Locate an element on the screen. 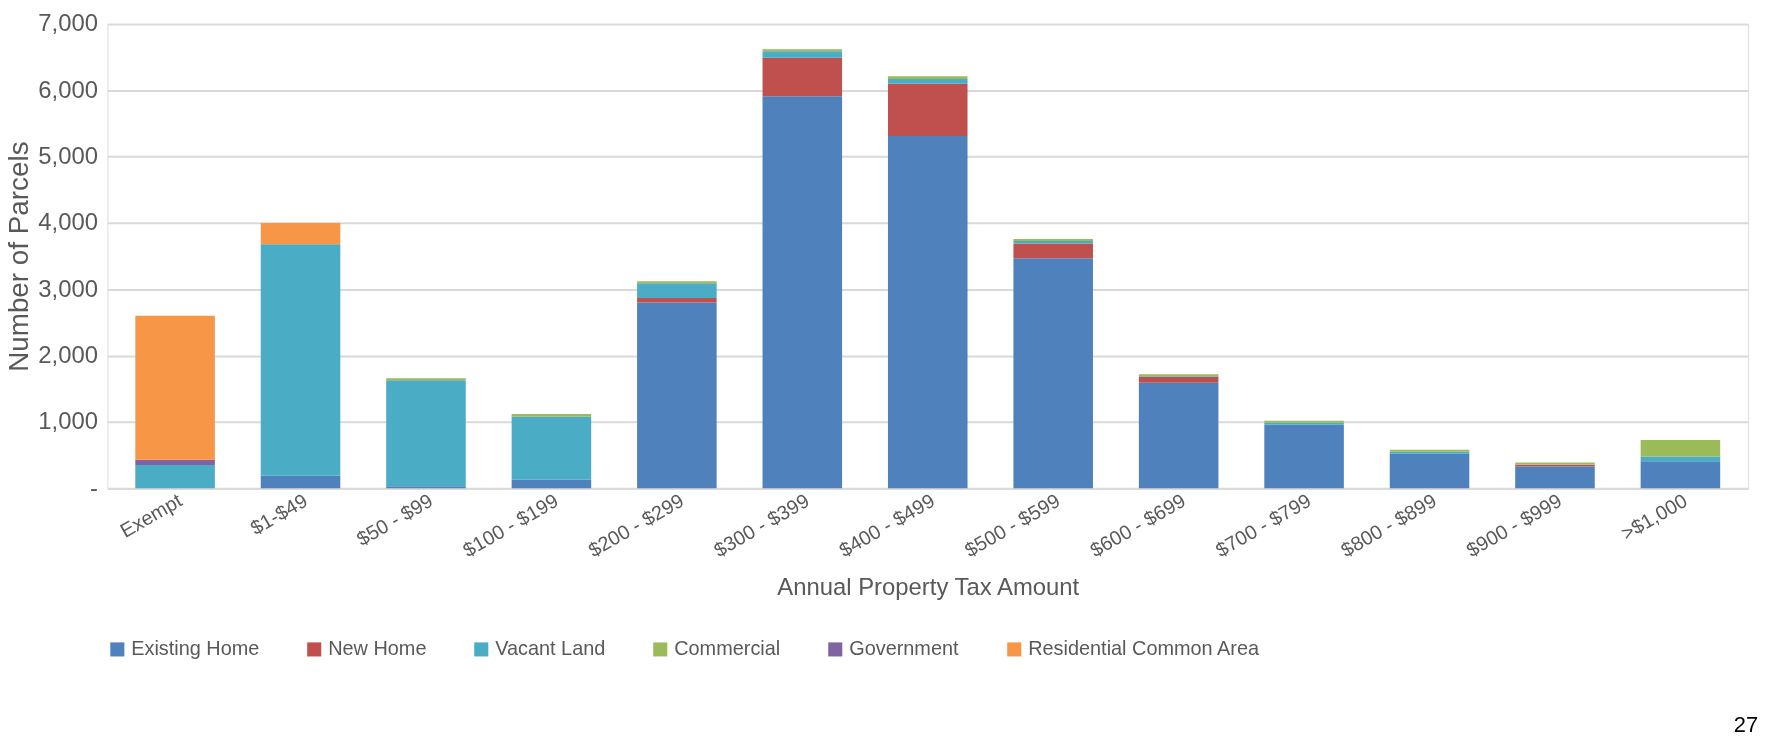  x-axis-title: Annual Property Tax Amount is located at coordinates (928, 586).